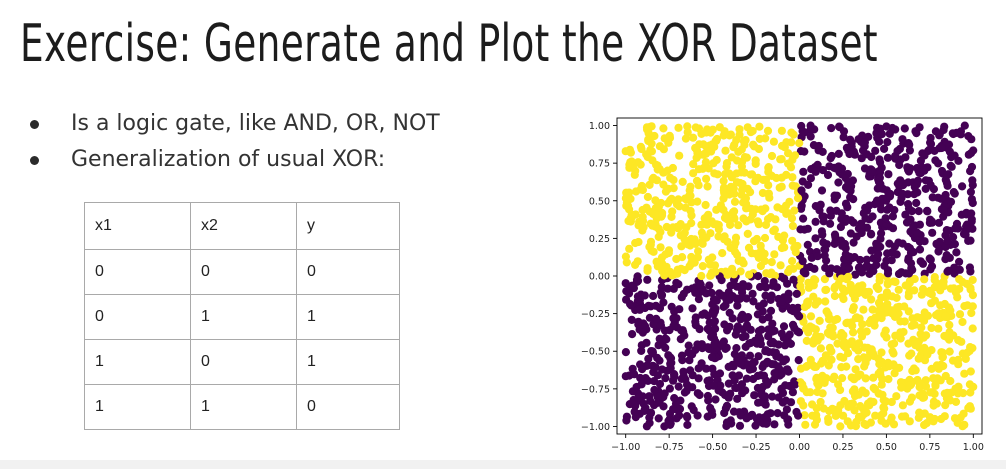 The image size is (1006, 469). Describe the element at coordinates (669, 447) in the screenshot. I see `x-tick-label: −0.75` at that location.